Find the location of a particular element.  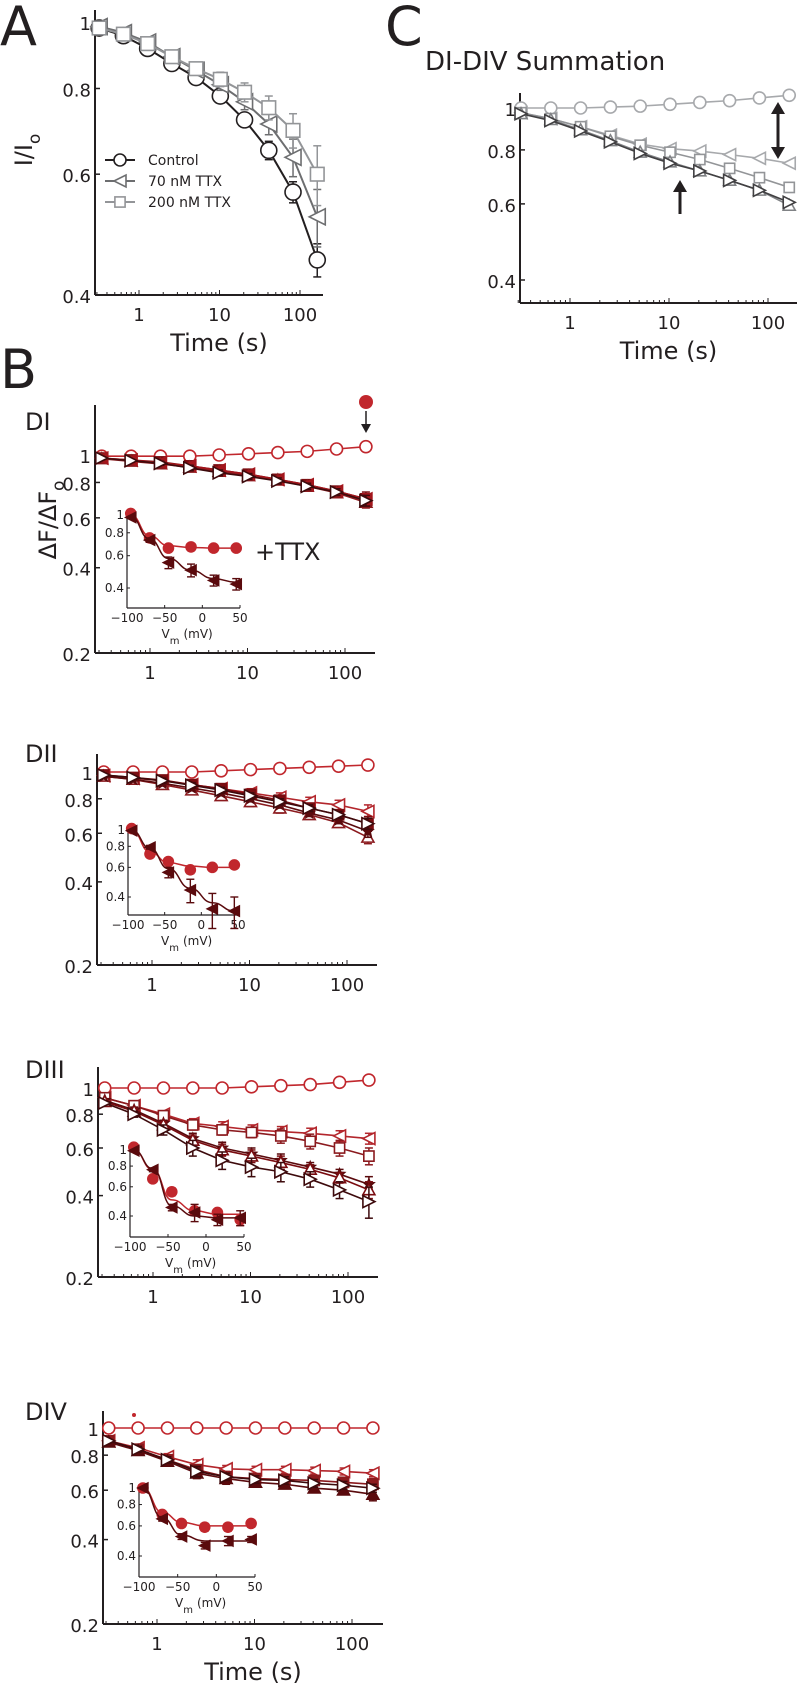

inset-y-tick-label: 0.4 is located at coordinates (115, 897).